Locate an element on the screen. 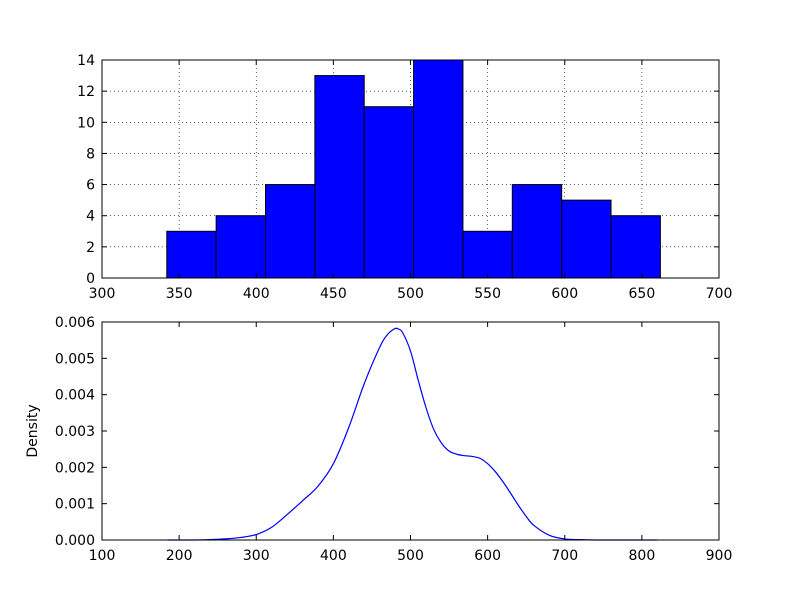 This screenshot has width=800, height=600. histogram-x-tick-label: 600 is located at coordinates (564, 294).